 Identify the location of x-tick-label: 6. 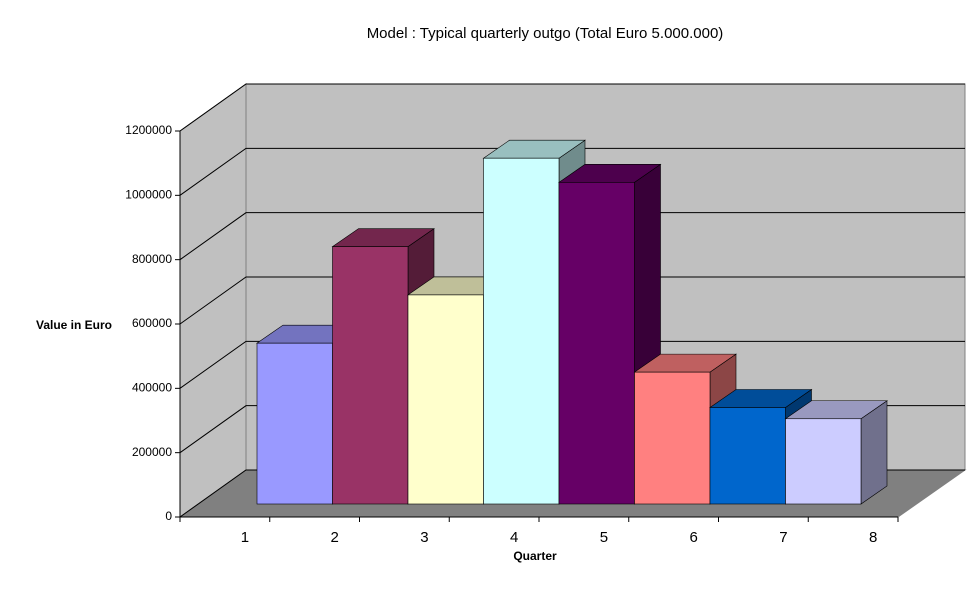
(693, 537).